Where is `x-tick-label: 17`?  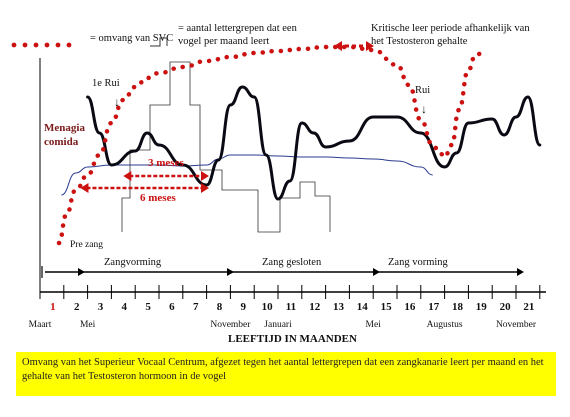 x-tick-label: 17 is located at coordinates (434, 307).